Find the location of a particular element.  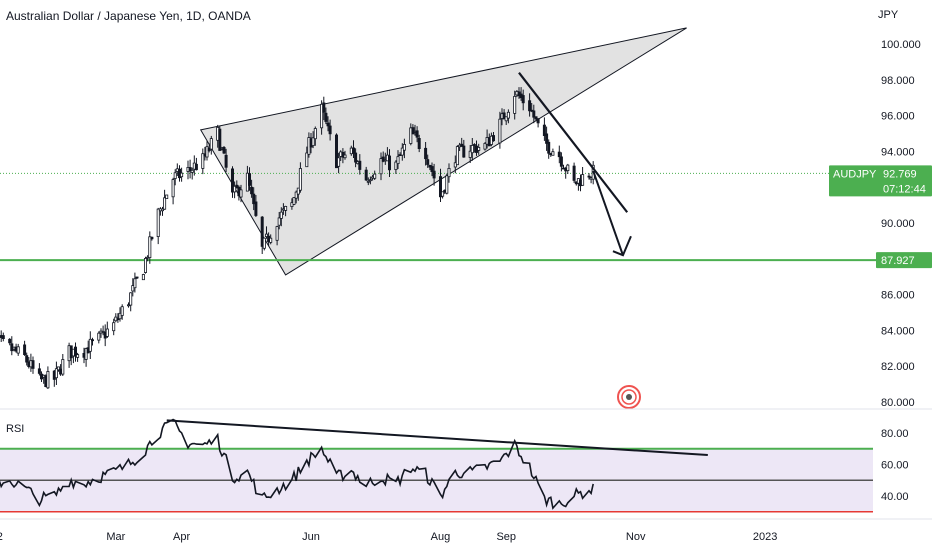

rsi-axis-tick: 60.00 is located at coordinates (895, 466).